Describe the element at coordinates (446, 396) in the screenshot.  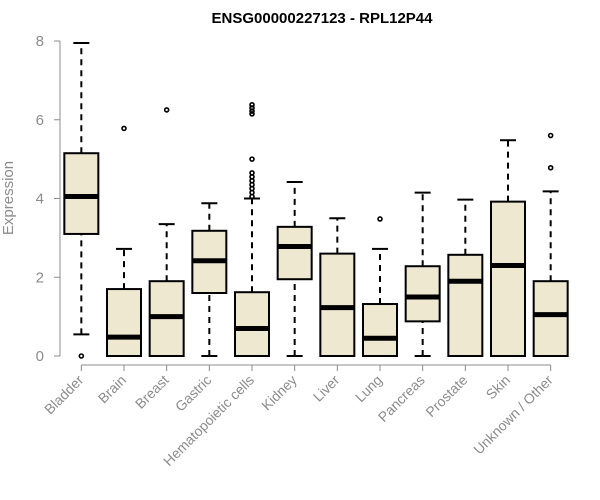
I see `x-tick-label: Prostate` at that location.